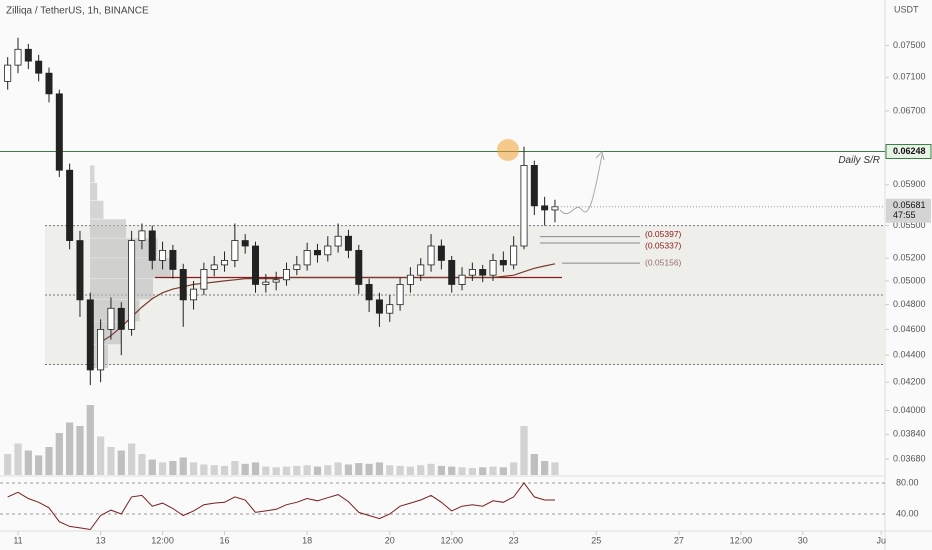  I want to click on x-tick-label: 18, so click(307, 540).